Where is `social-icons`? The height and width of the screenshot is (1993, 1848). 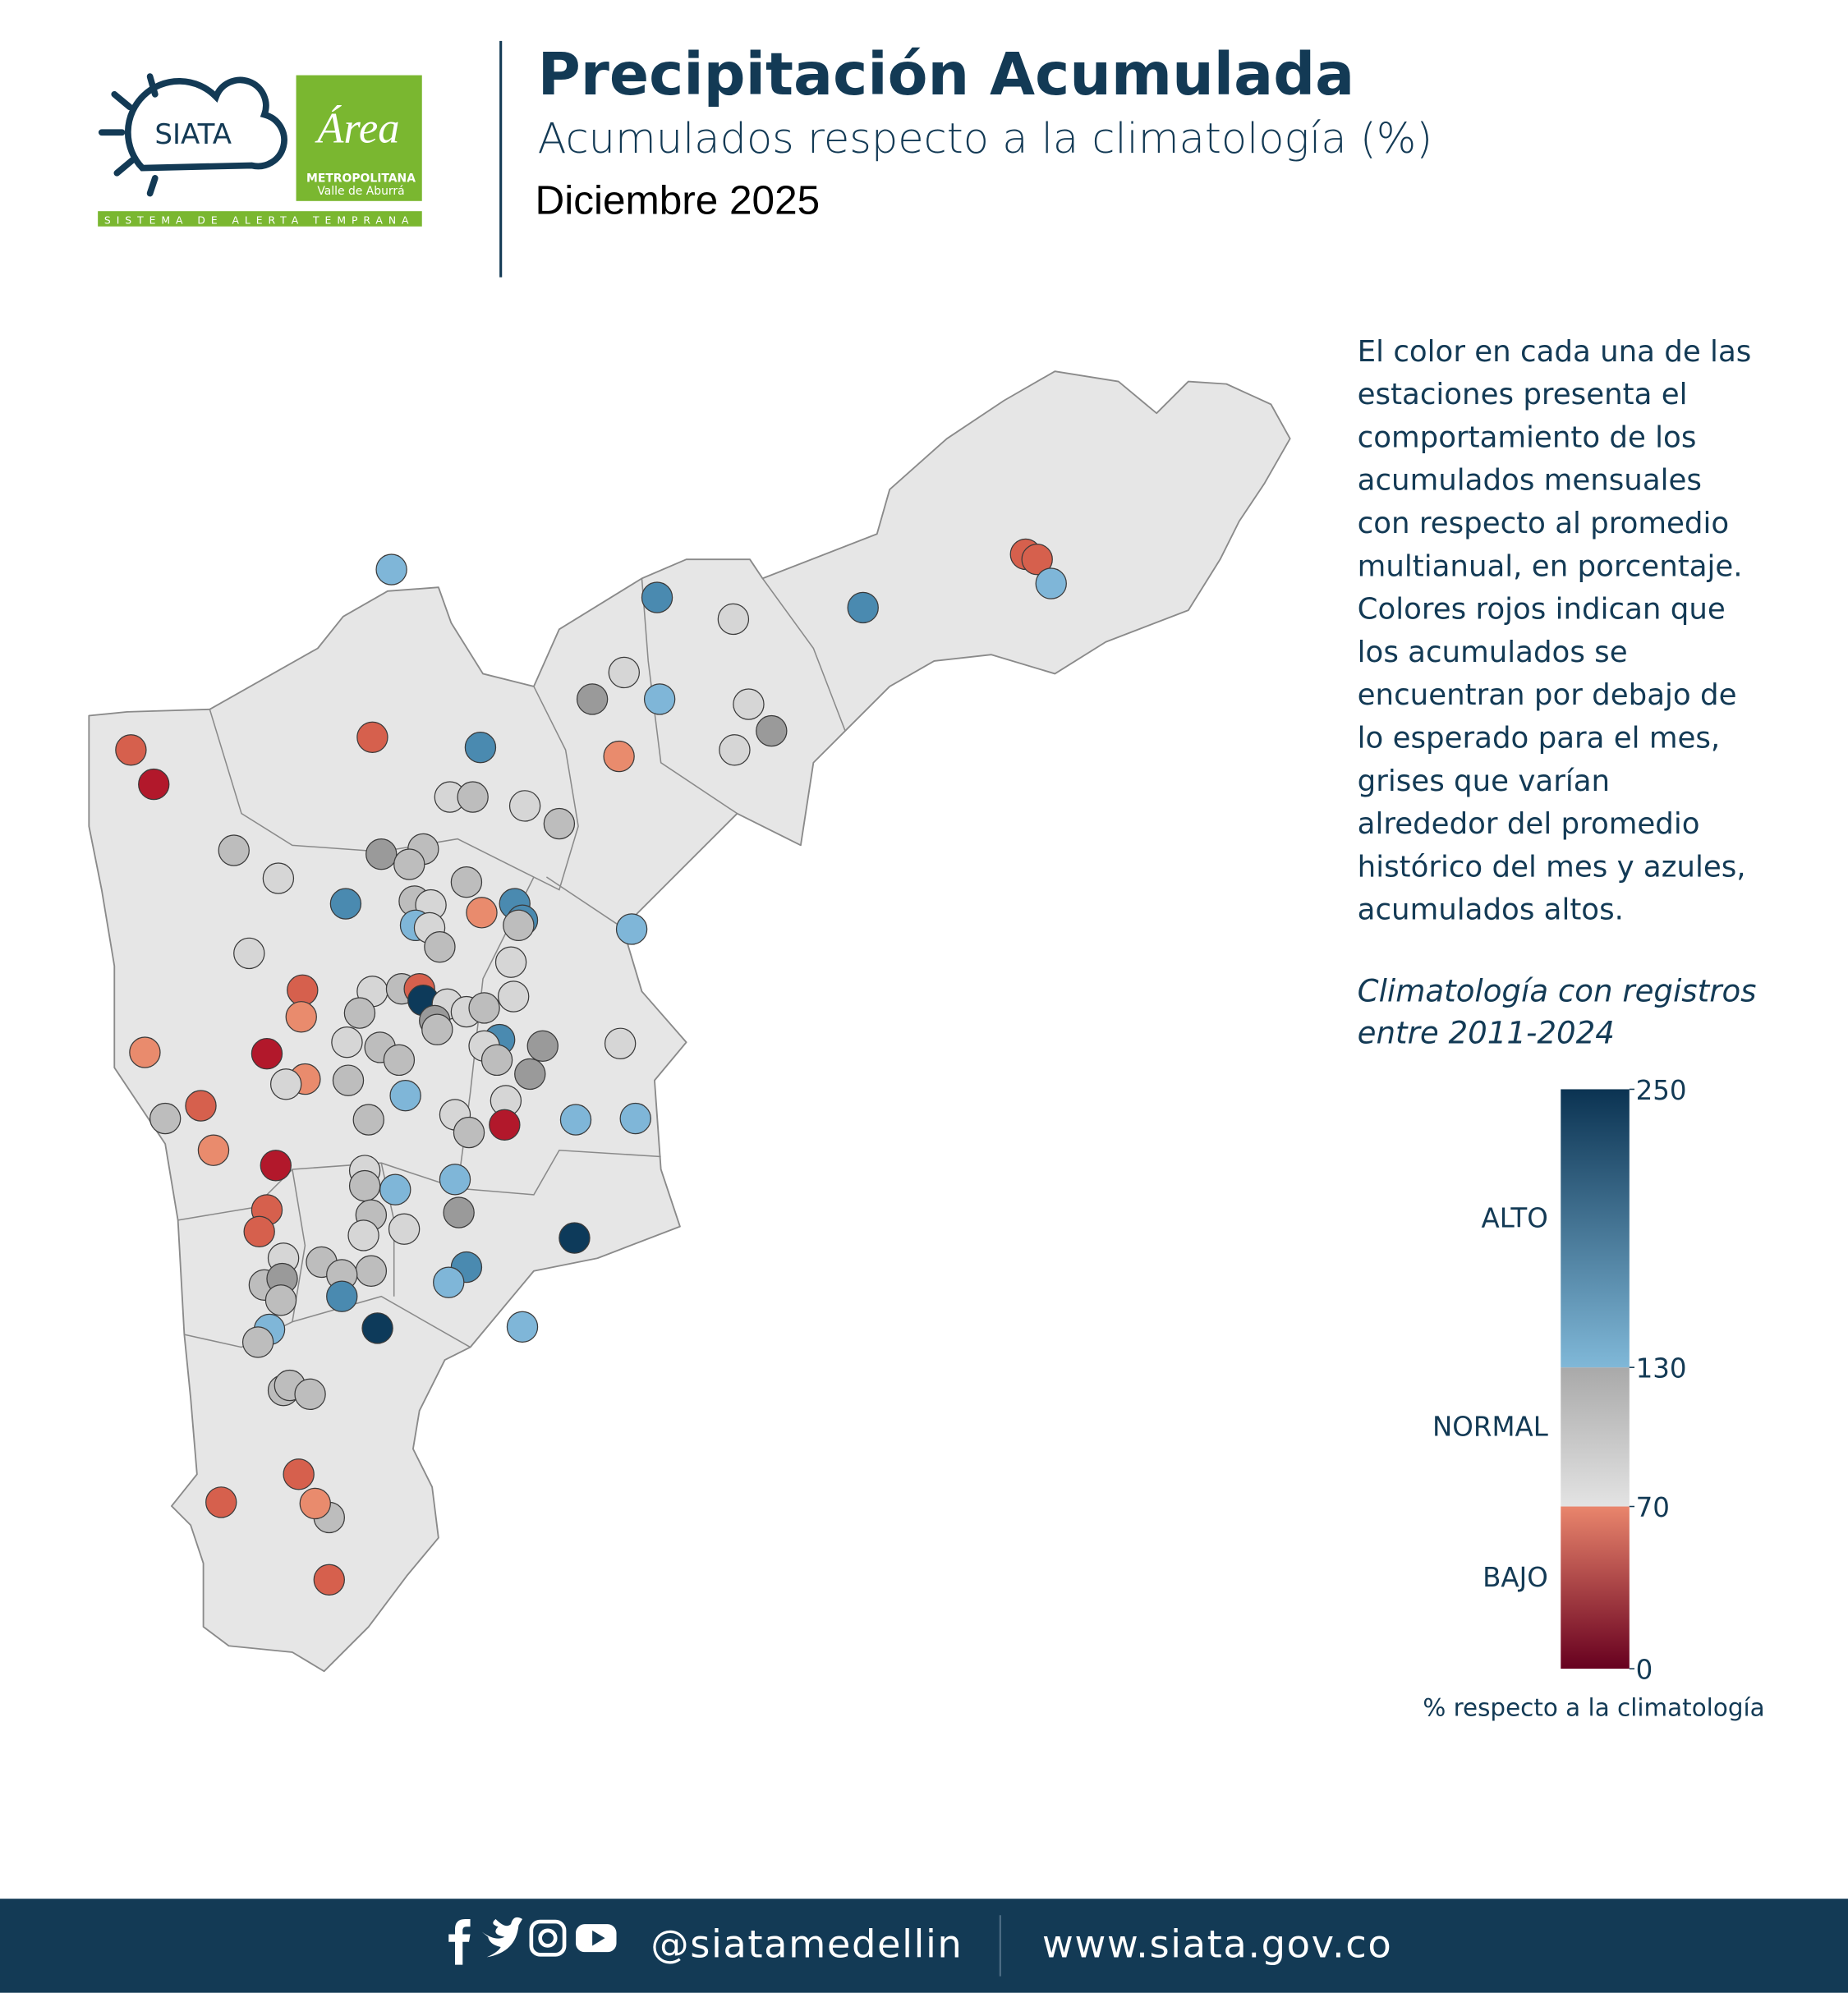 social-icons is located at coordinates (532, 1941).